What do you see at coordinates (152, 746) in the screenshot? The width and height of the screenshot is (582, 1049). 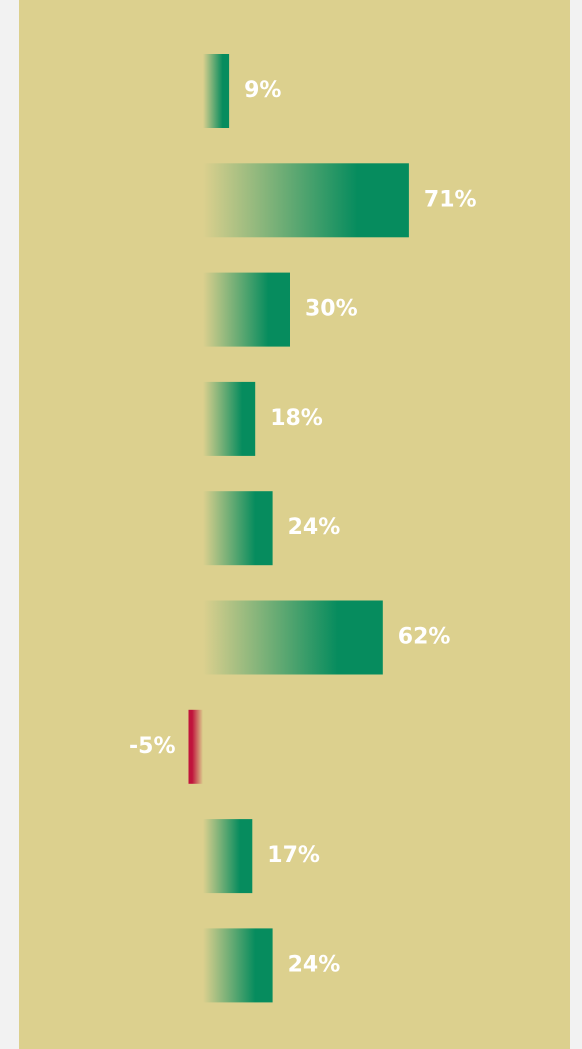 I see `bar-value-label: -5%` at bounding box center [152, 746].